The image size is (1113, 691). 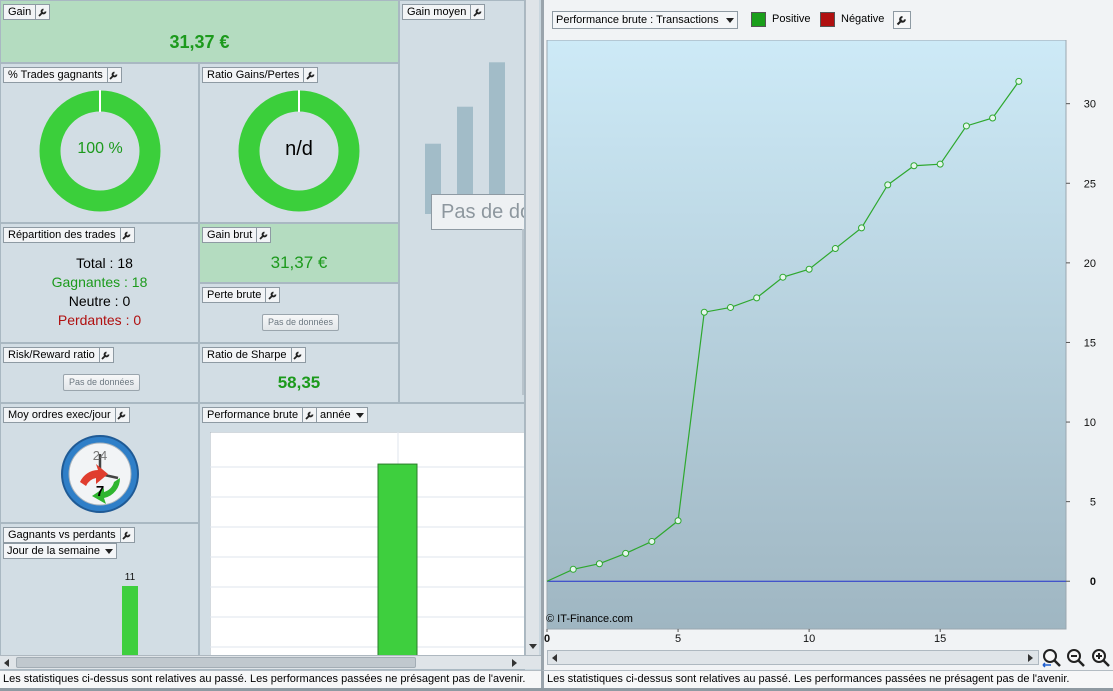 What do you see at coordinates (237, 235) in the screenshot?
I see `gain-brut-title: Gain brut` at bounding box center [237, 235].